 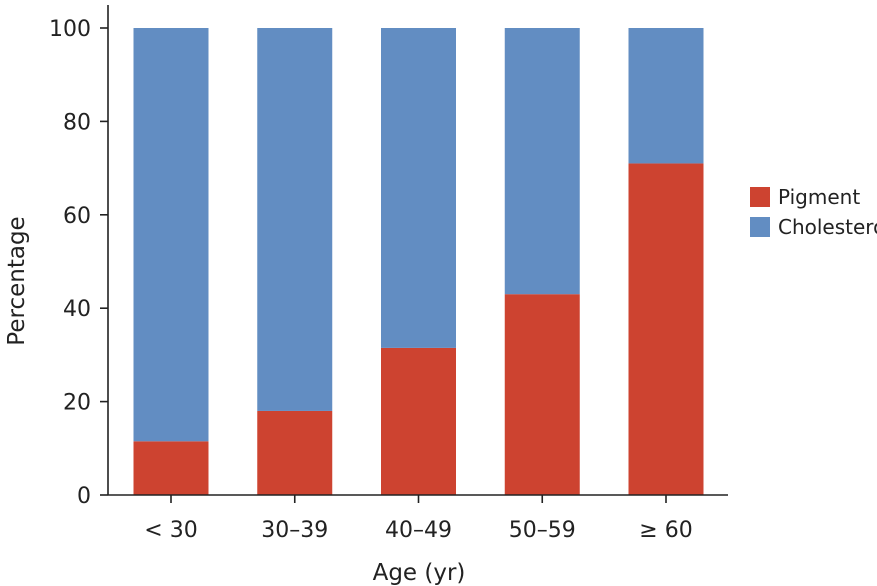 What do you see at coordinates (294, 530) in the screenshot?
I see `x-tick-label: 30–39` at bounding box center [294, 530].